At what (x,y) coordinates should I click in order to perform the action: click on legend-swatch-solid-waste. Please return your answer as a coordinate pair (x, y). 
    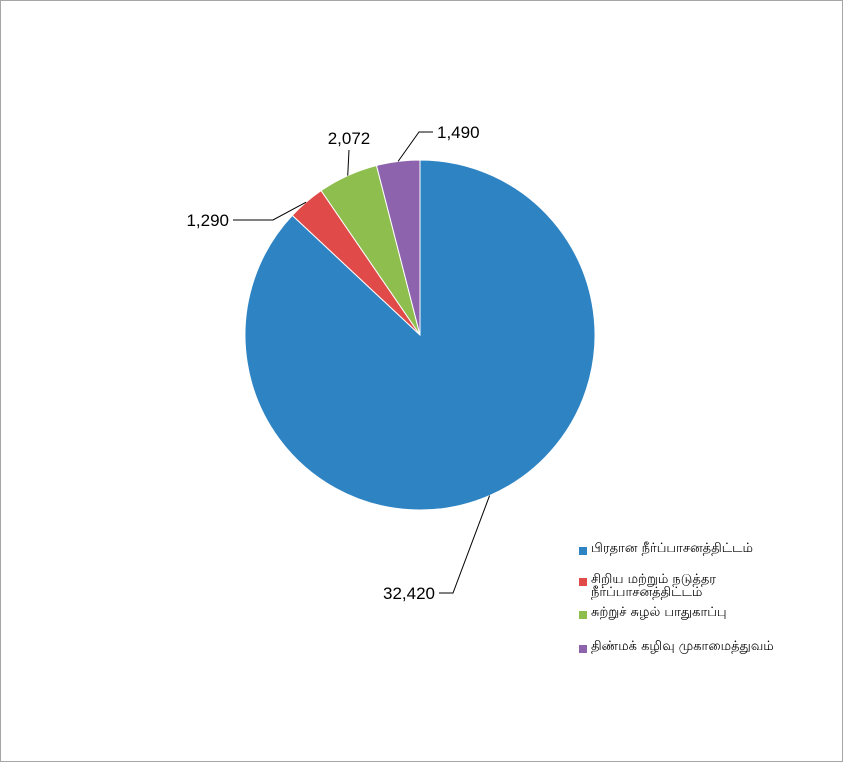
    Looking at the image, I should click on (583, 649).